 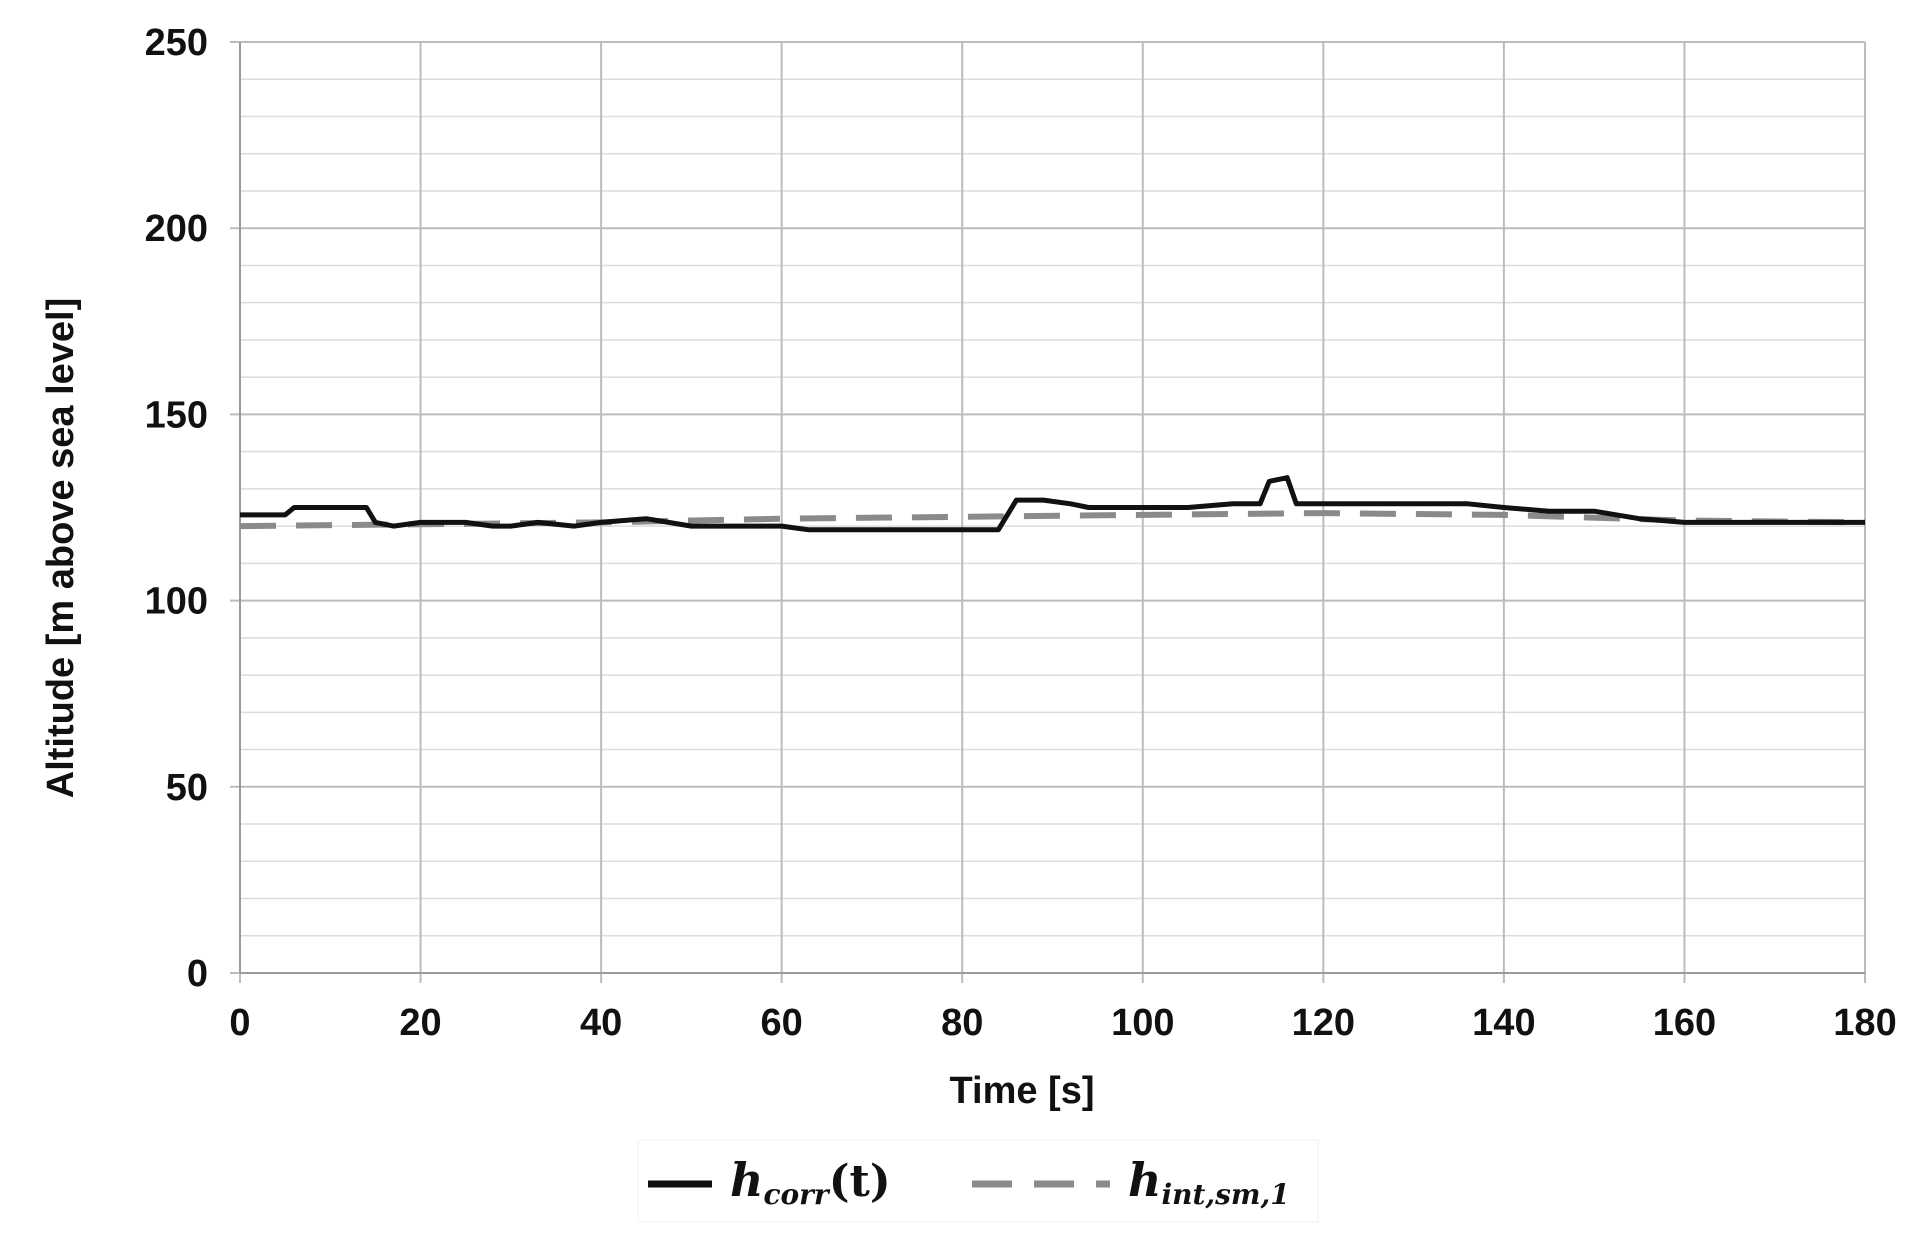 I want to click on x-tick-label: 20, so click(x=420, y=1023).